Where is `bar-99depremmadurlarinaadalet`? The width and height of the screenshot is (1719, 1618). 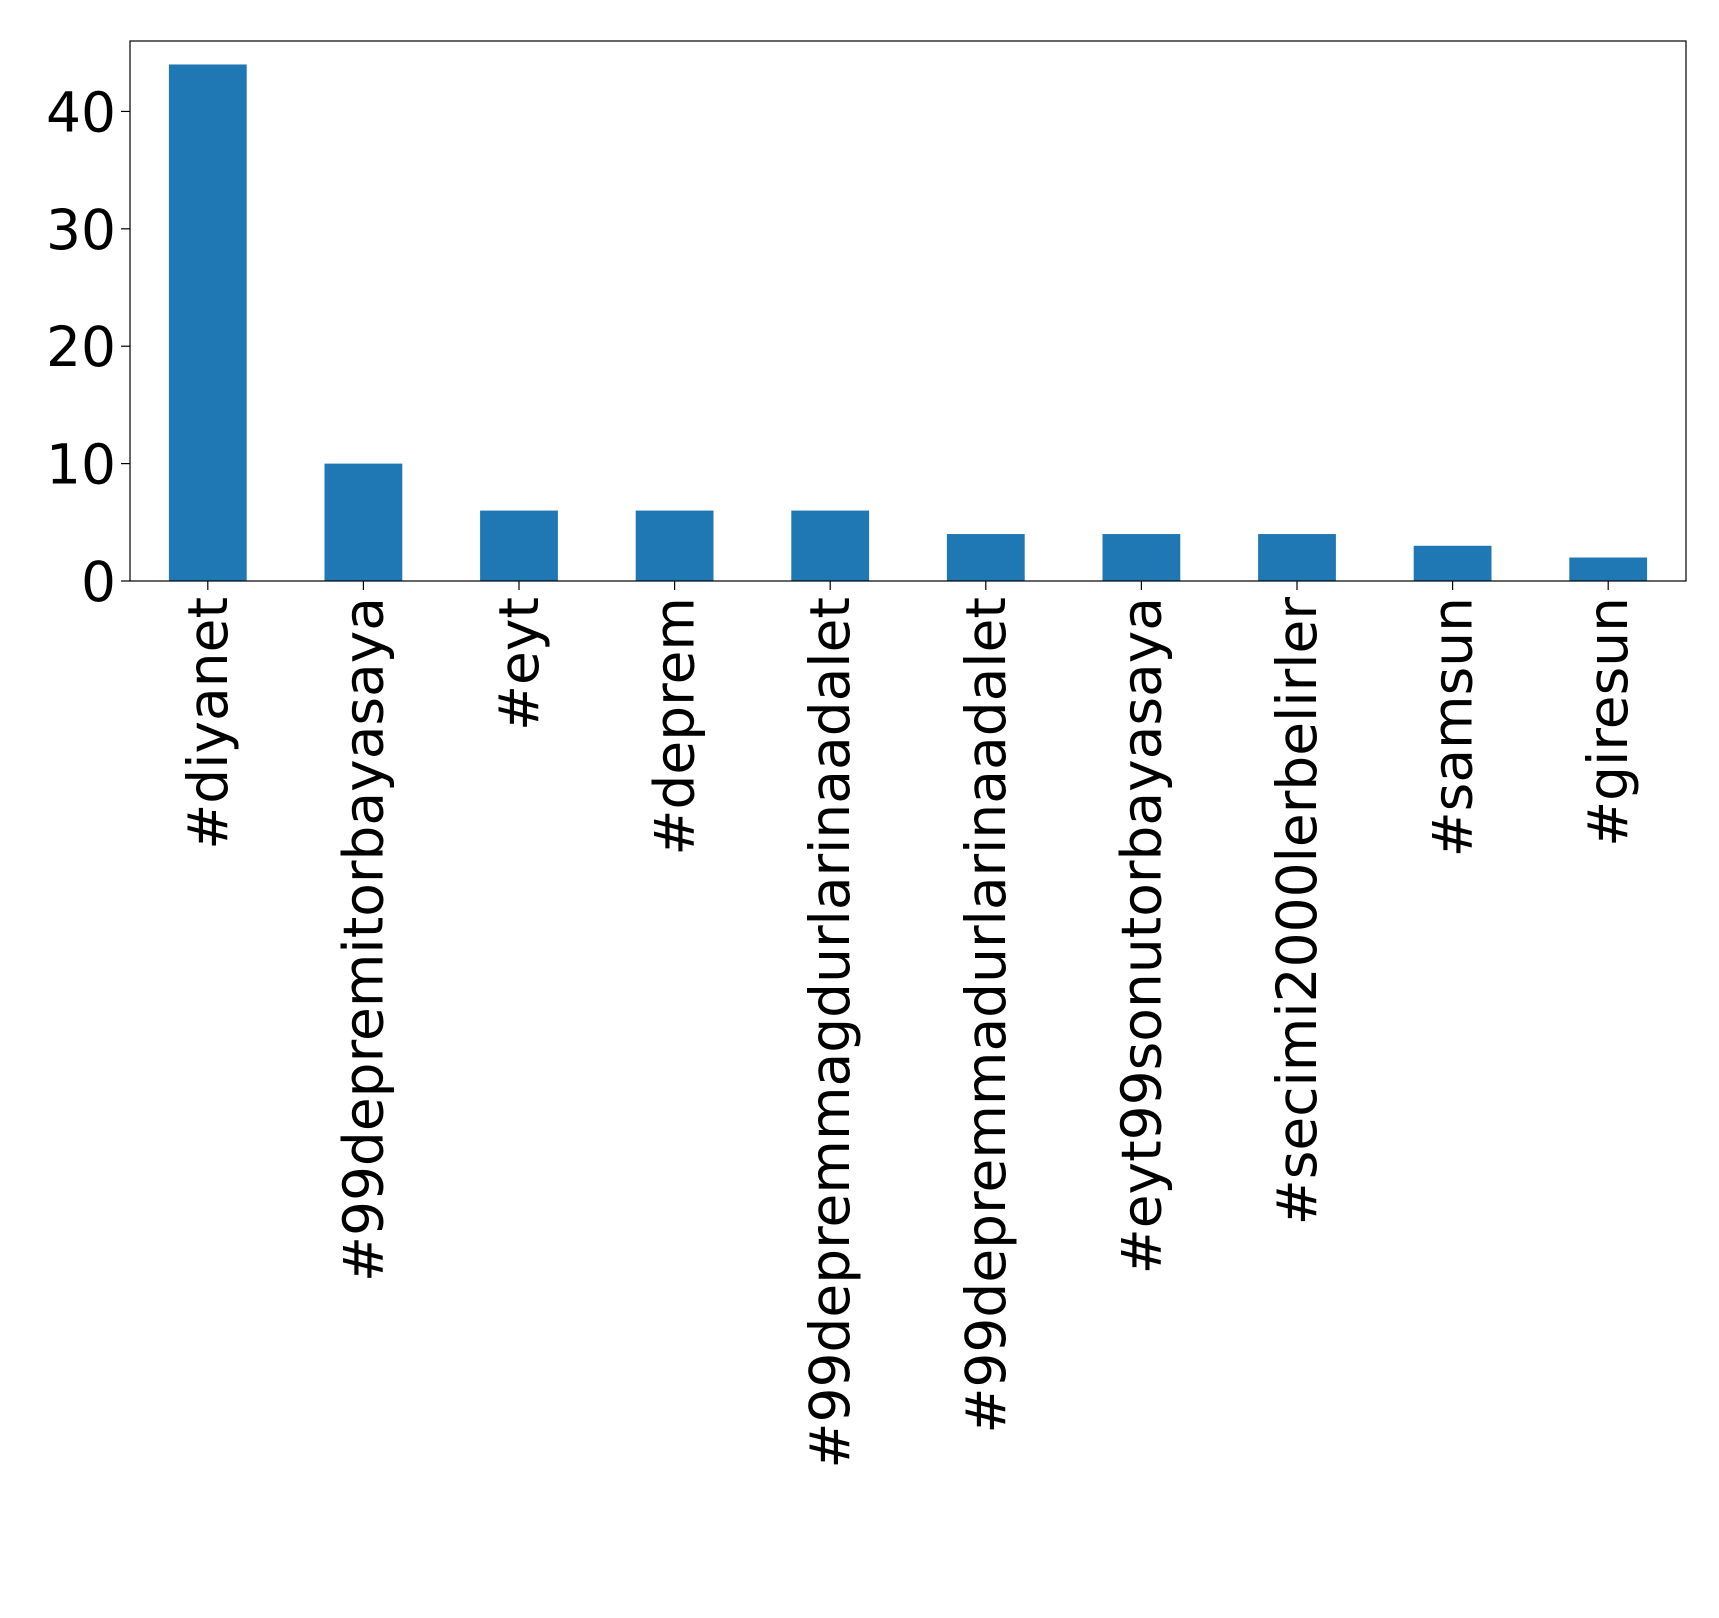
bar-99depremmadurlarinaadalet is located at coordinates (985, 557).